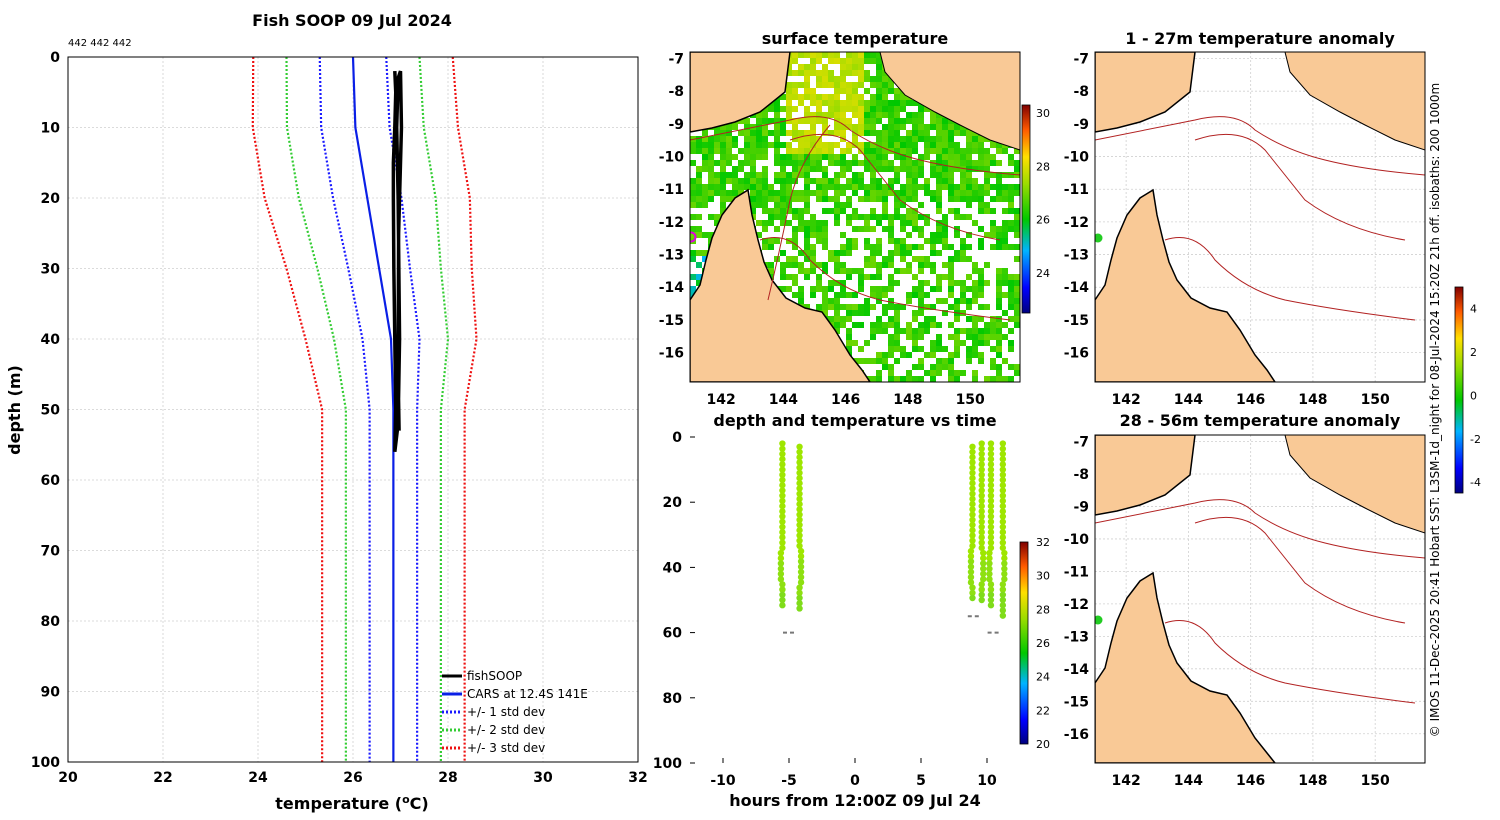  I want to click on cast-profile, so click(1003, 529).